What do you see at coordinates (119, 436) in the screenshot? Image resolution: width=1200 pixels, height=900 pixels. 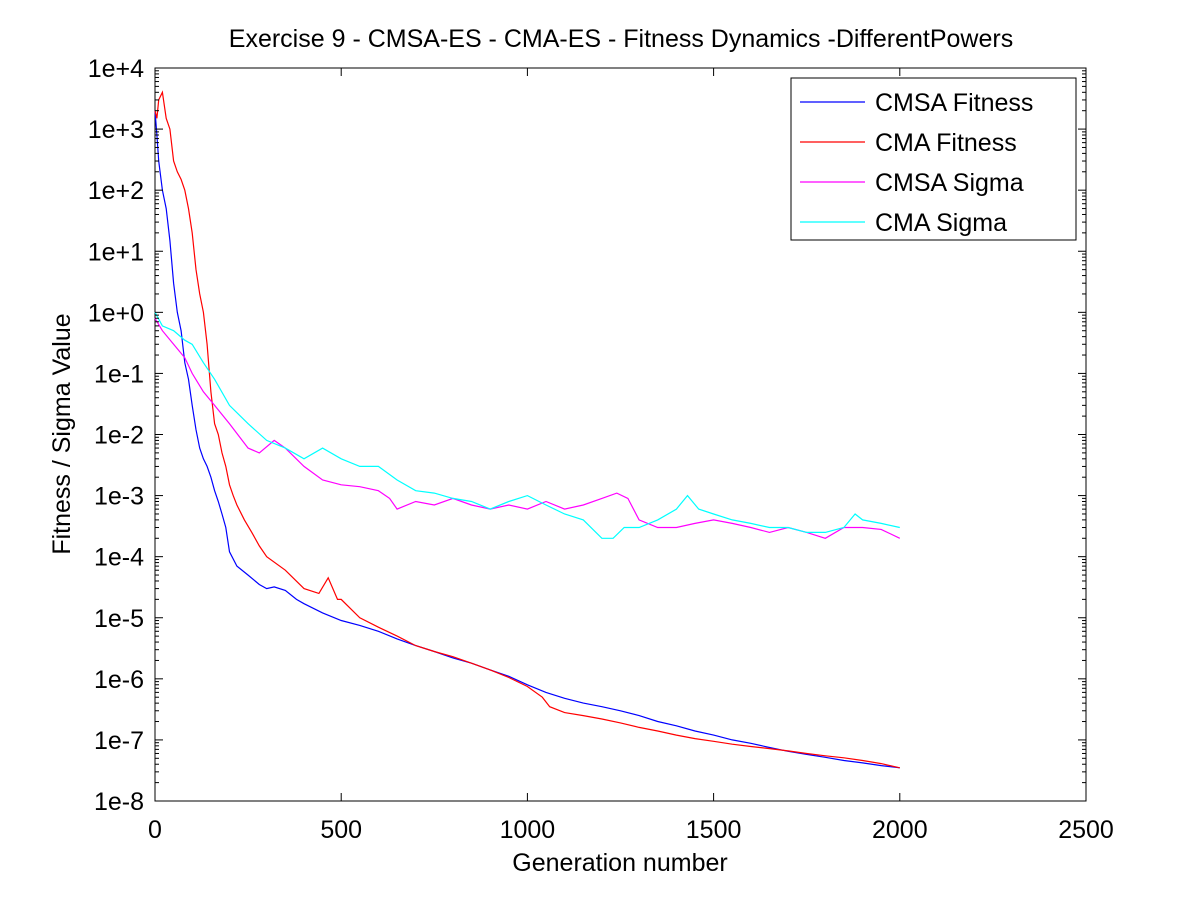 I see `y-tick-label: 1e-2` at bounding box center [119, 436].